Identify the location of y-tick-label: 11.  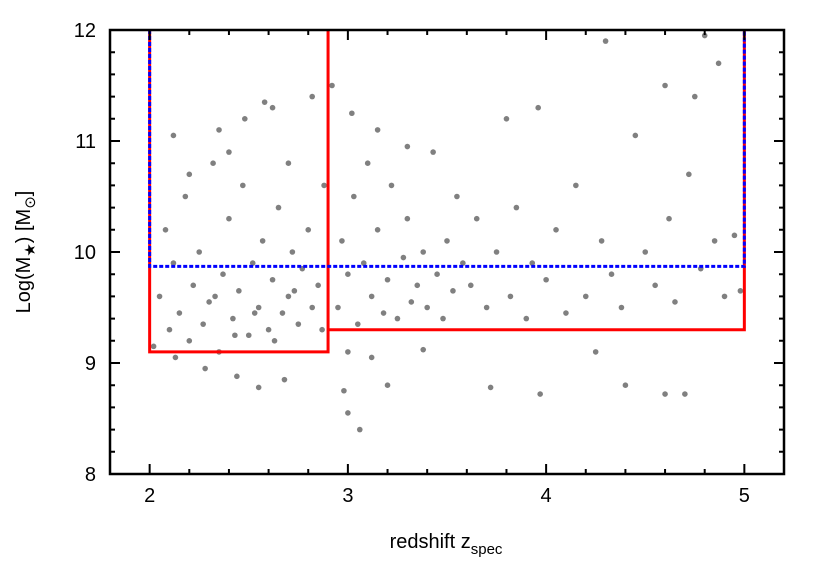
(85, 142).